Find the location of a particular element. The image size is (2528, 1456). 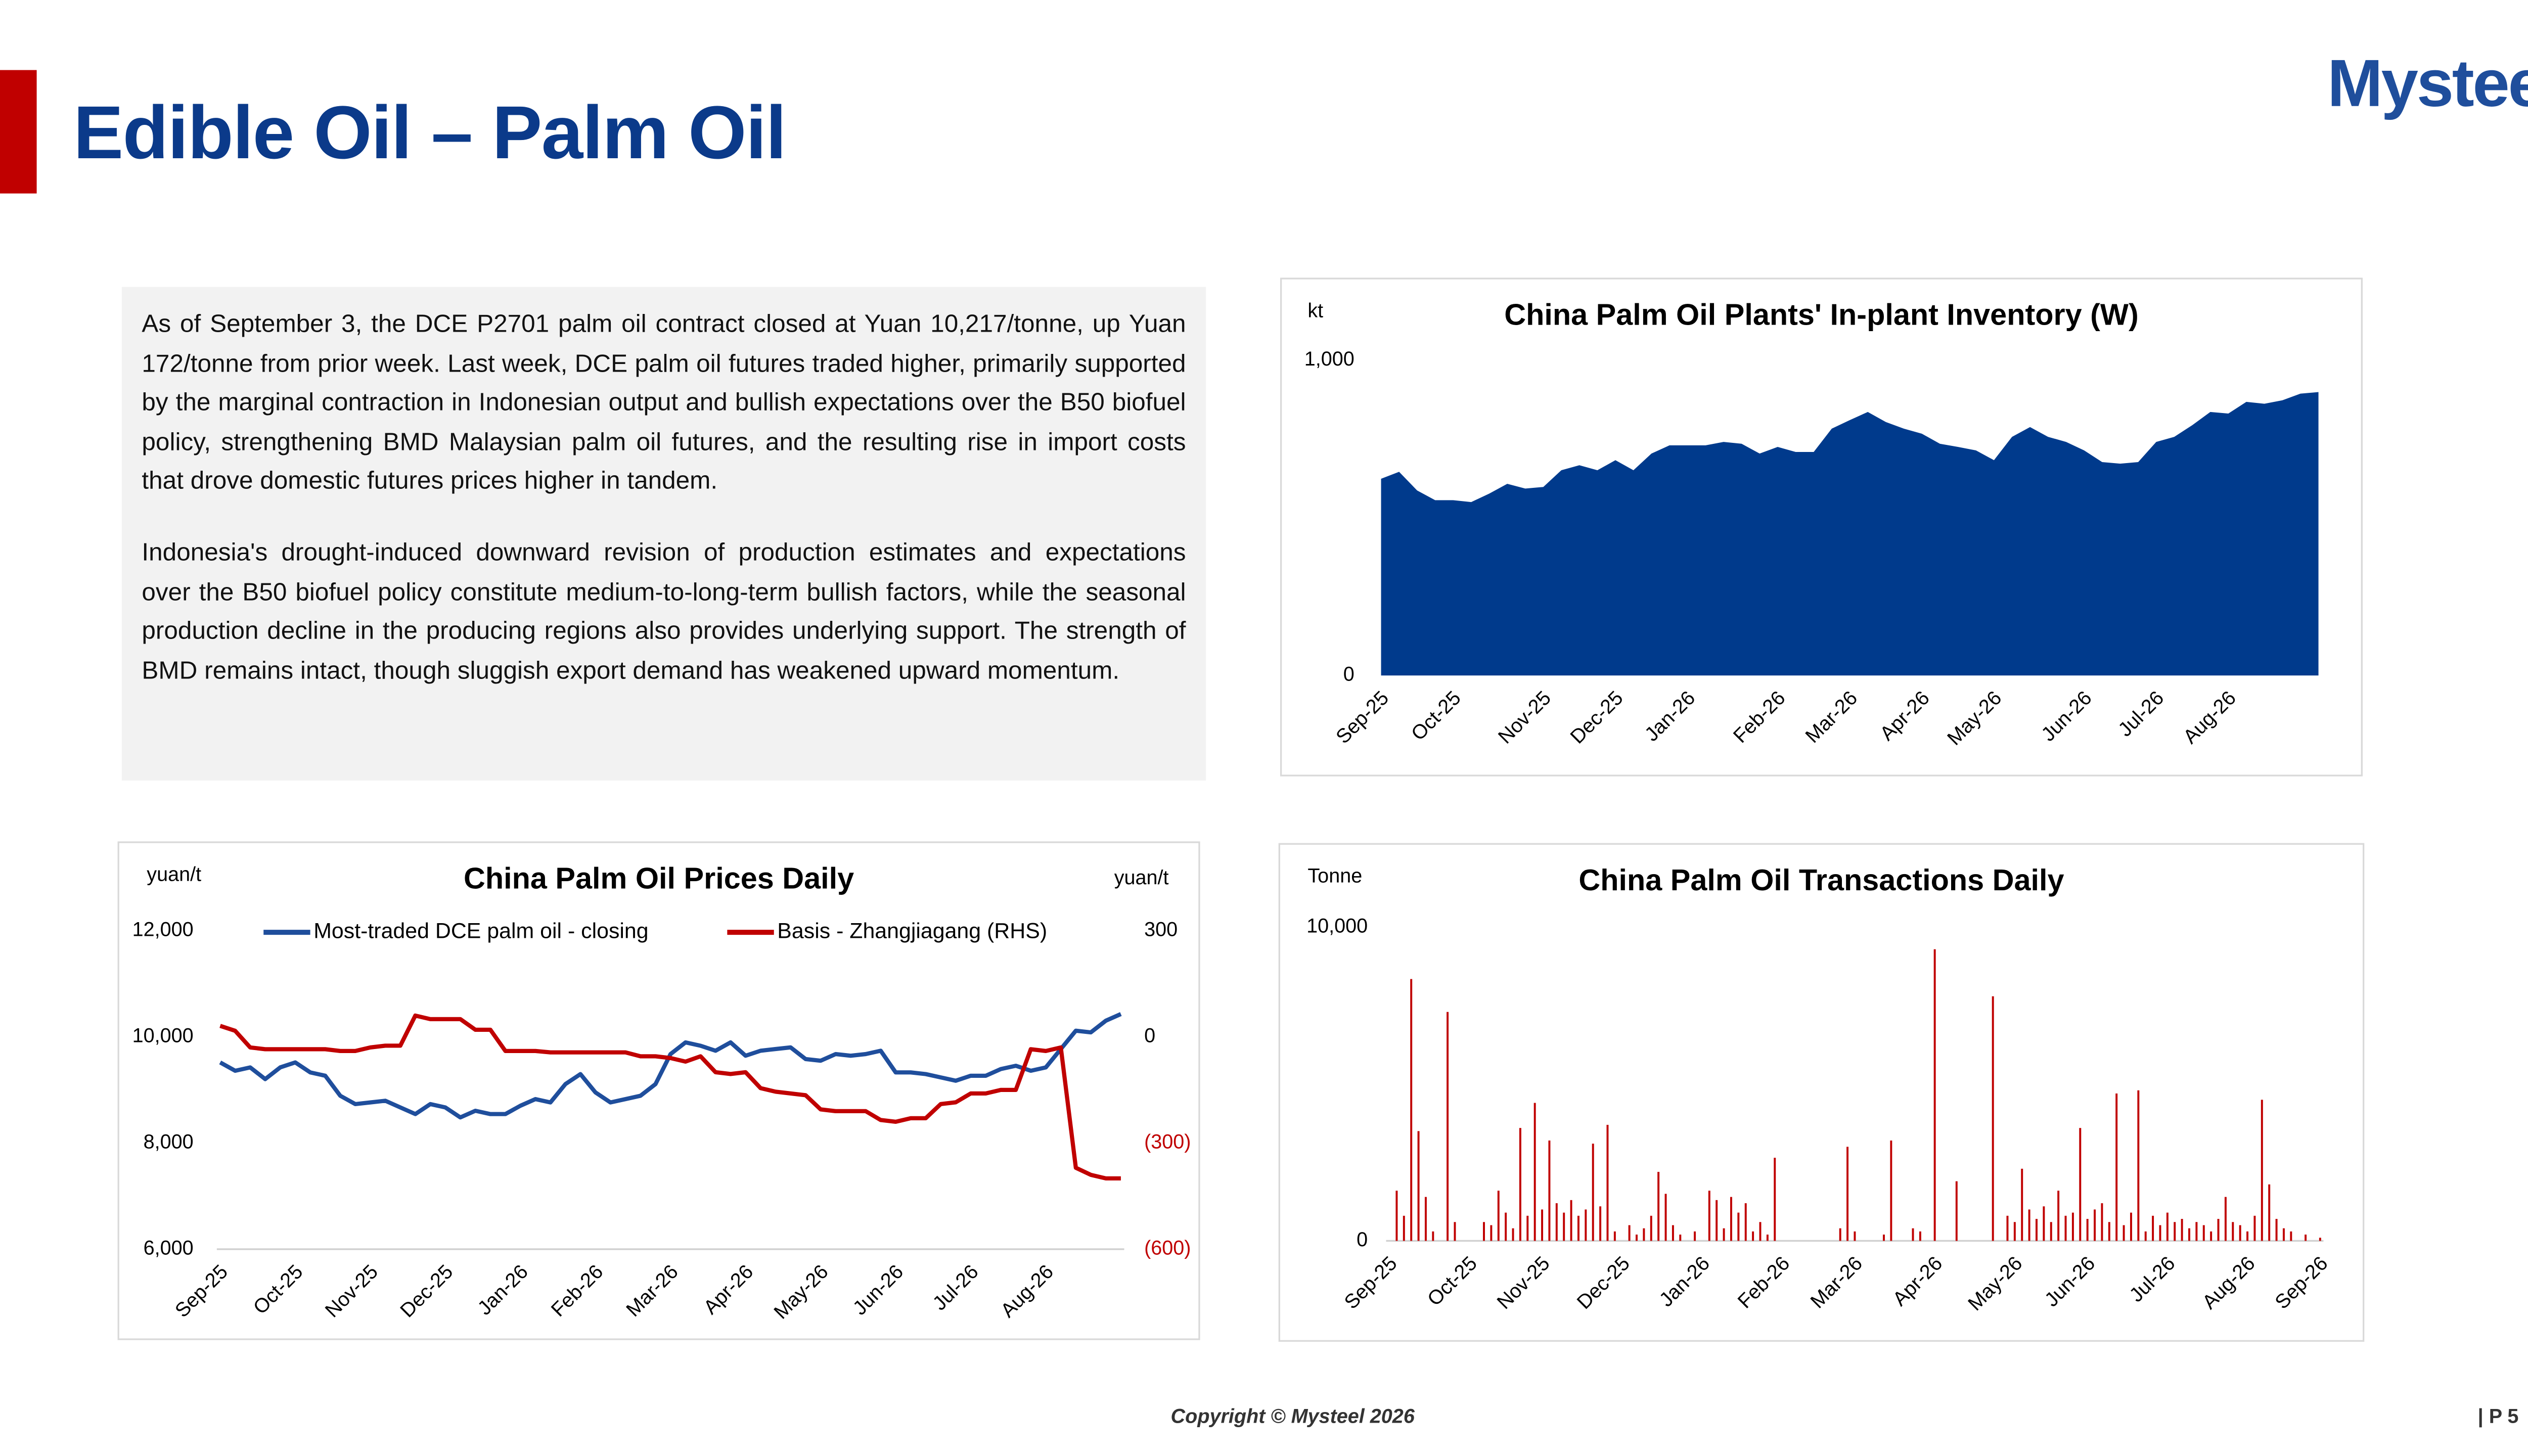

y-tick-label: 8,000 is located at coordinates (169, 1141).